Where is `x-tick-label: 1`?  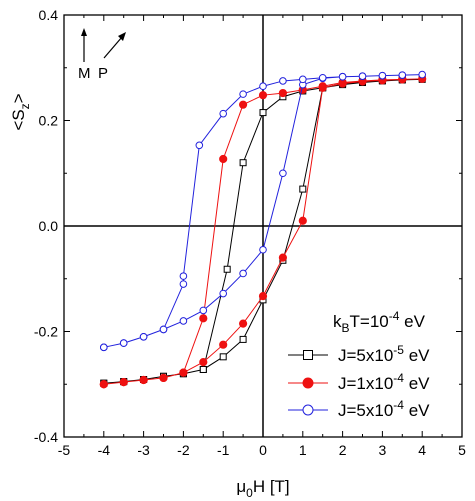 x-tick-label: 1 is located at coordinates (303, 450).